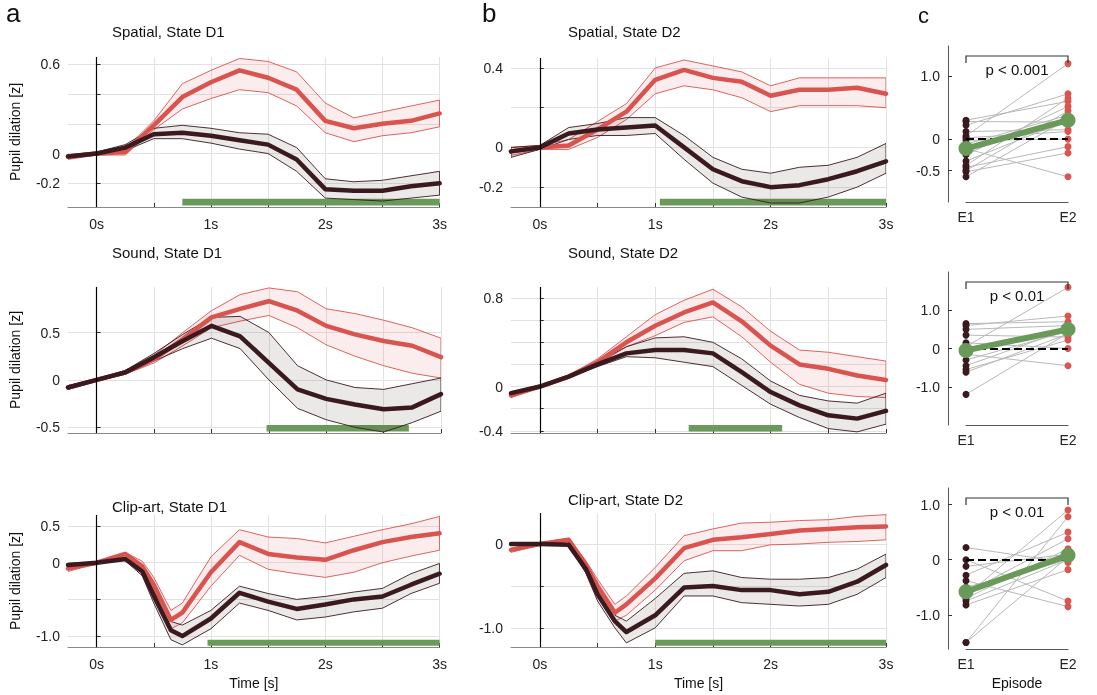  What do you see at coordinates (167, 252) in the screenshot?
I see `chart-title: Sound, State D1` at bounding box center [167, 252].